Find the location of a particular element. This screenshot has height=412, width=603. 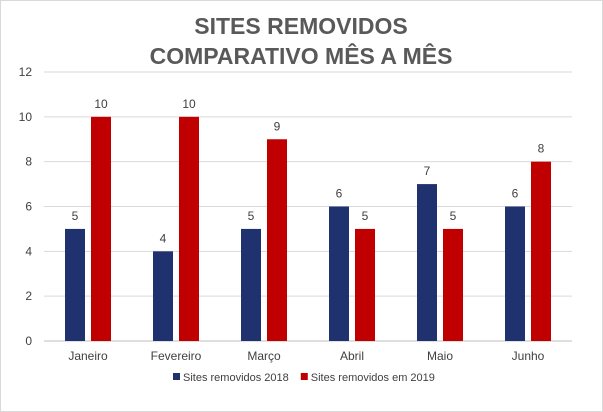

legend-label-series-1: Sites removidos 2018 is located at coordinates (236, 378).